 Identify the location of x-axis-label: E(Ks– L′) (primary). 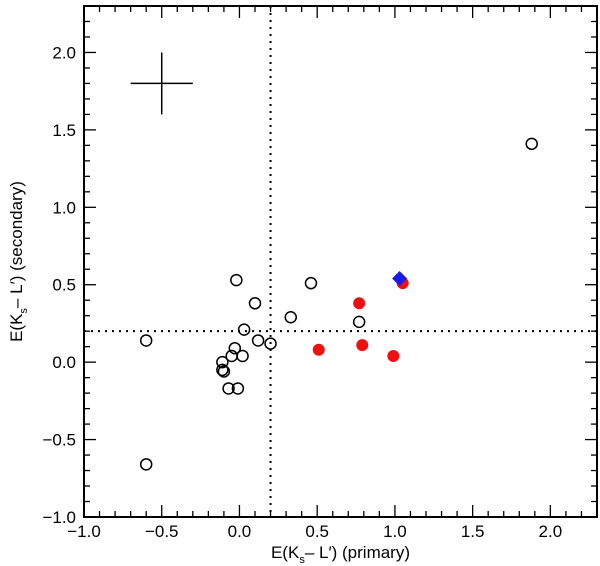
(340, 554).